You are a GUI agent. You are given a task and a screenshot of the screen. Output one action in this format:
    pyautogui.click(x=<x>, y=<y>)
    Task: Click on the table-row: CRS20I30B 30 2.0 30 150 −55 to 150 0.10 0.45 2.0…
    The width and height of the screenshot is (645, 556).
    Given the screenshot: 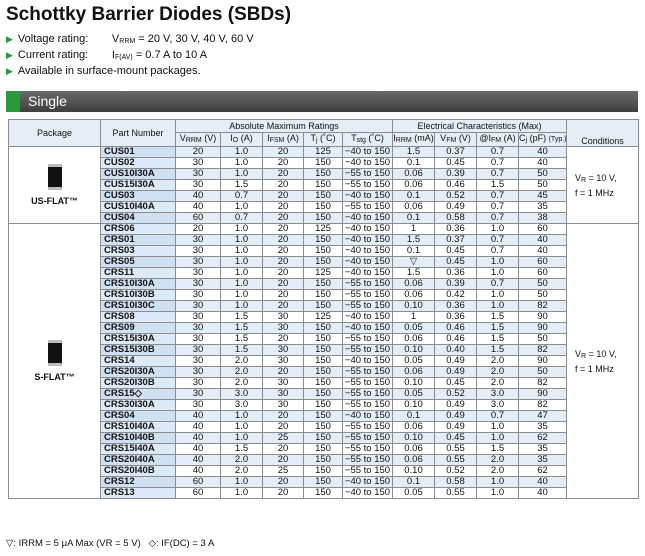 What is the action you would take?
    pyautogui.click(x=324, y=383)
    